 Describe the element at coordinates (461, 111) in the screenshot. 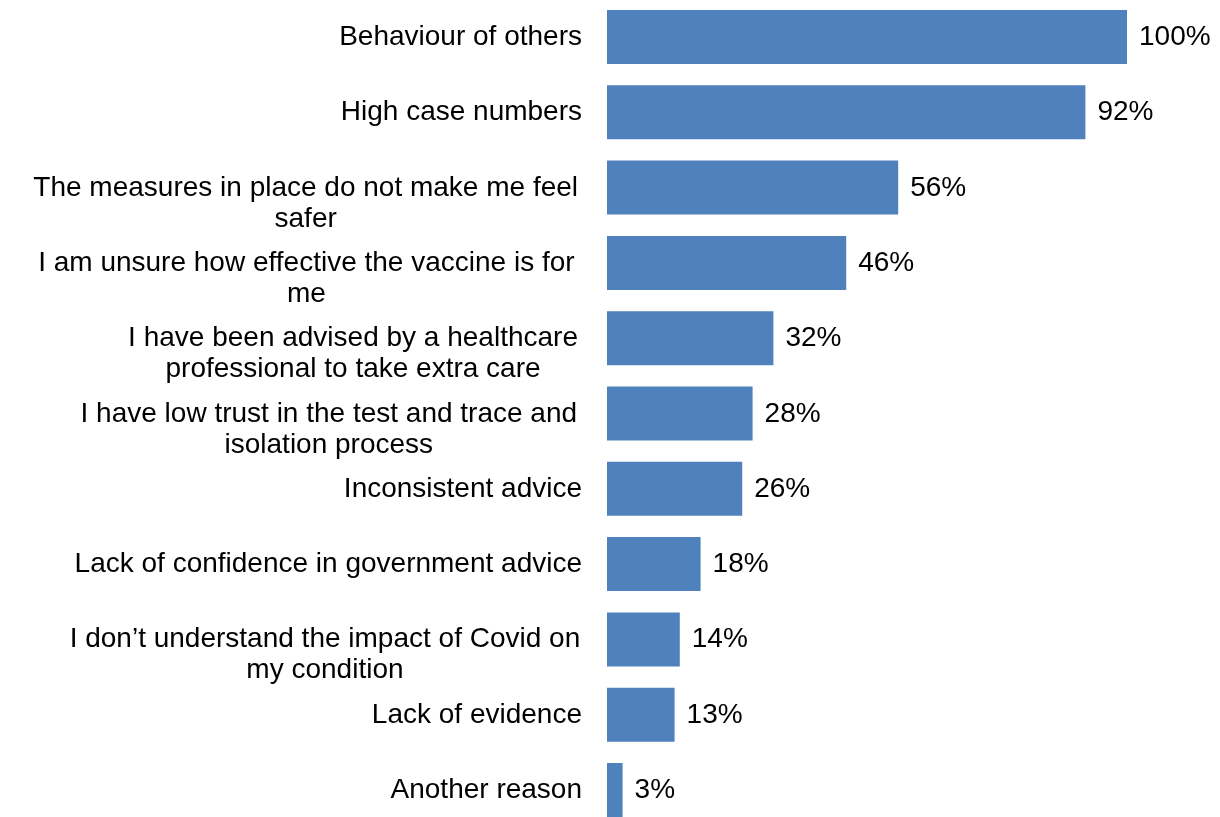

I see `y-tick-label: High case numbers` at that location.